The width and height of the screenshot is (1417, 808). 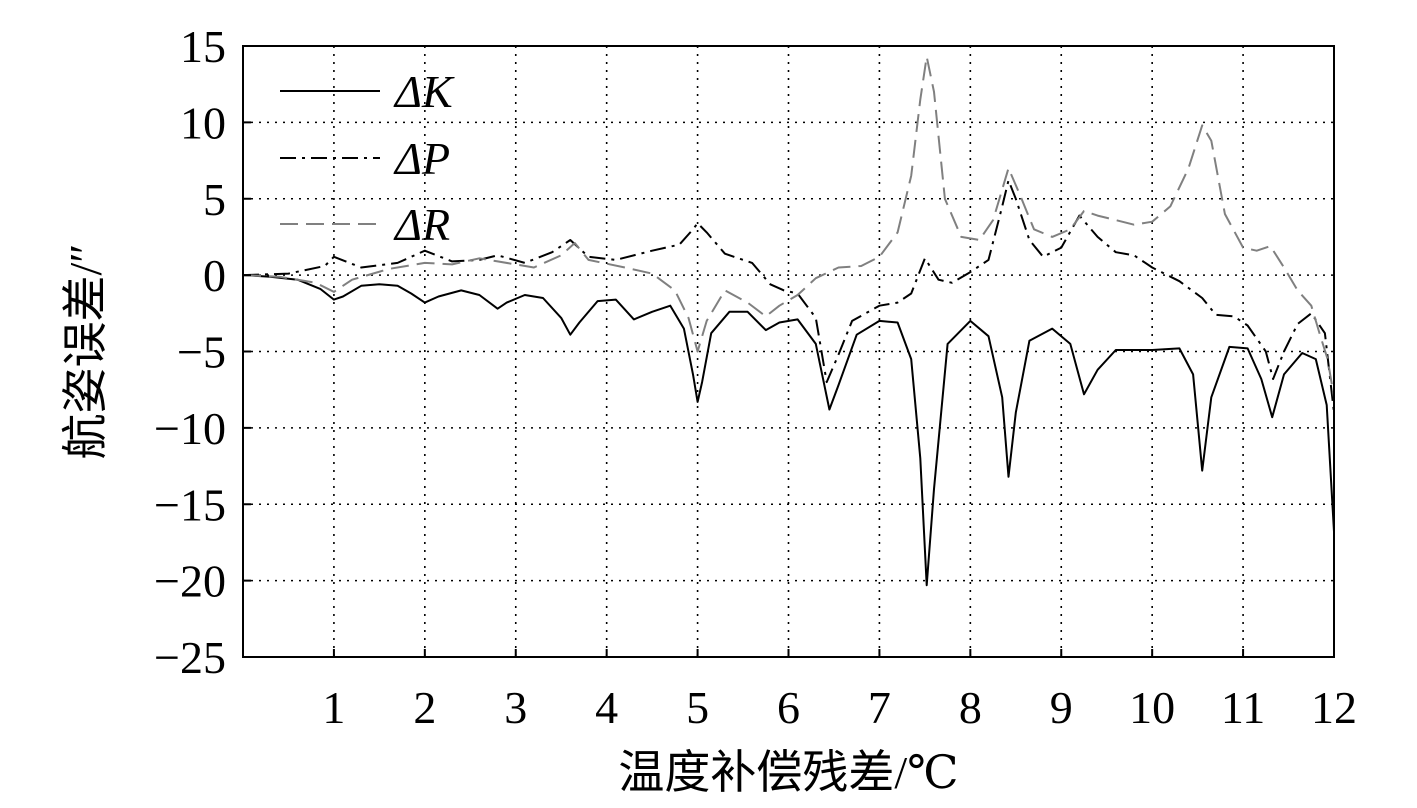 I want to click on y-tick-label: −20, so click(x=190, y=581).